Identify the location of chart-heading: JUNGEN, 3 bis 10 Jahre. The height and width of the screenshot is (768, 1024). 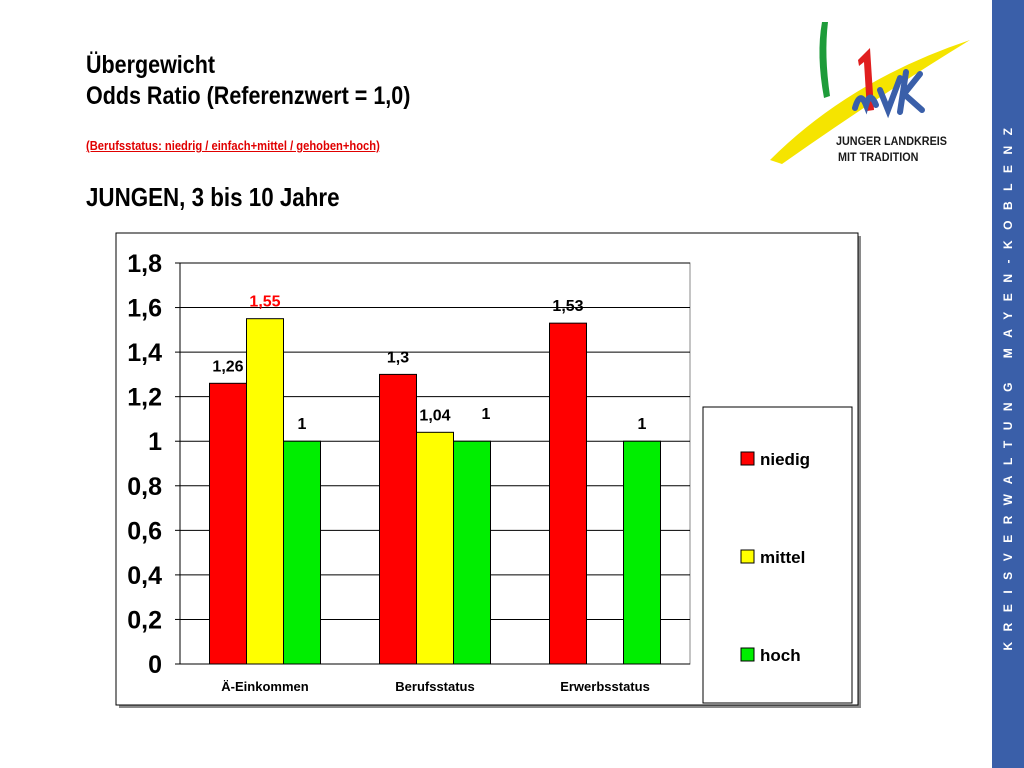
(213, 197).